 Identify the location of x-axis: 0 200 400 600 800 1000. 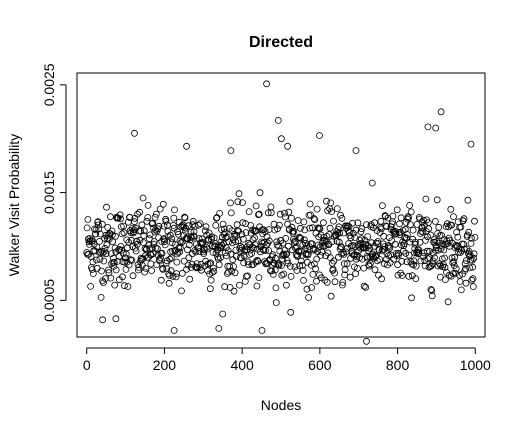
(287, 360).